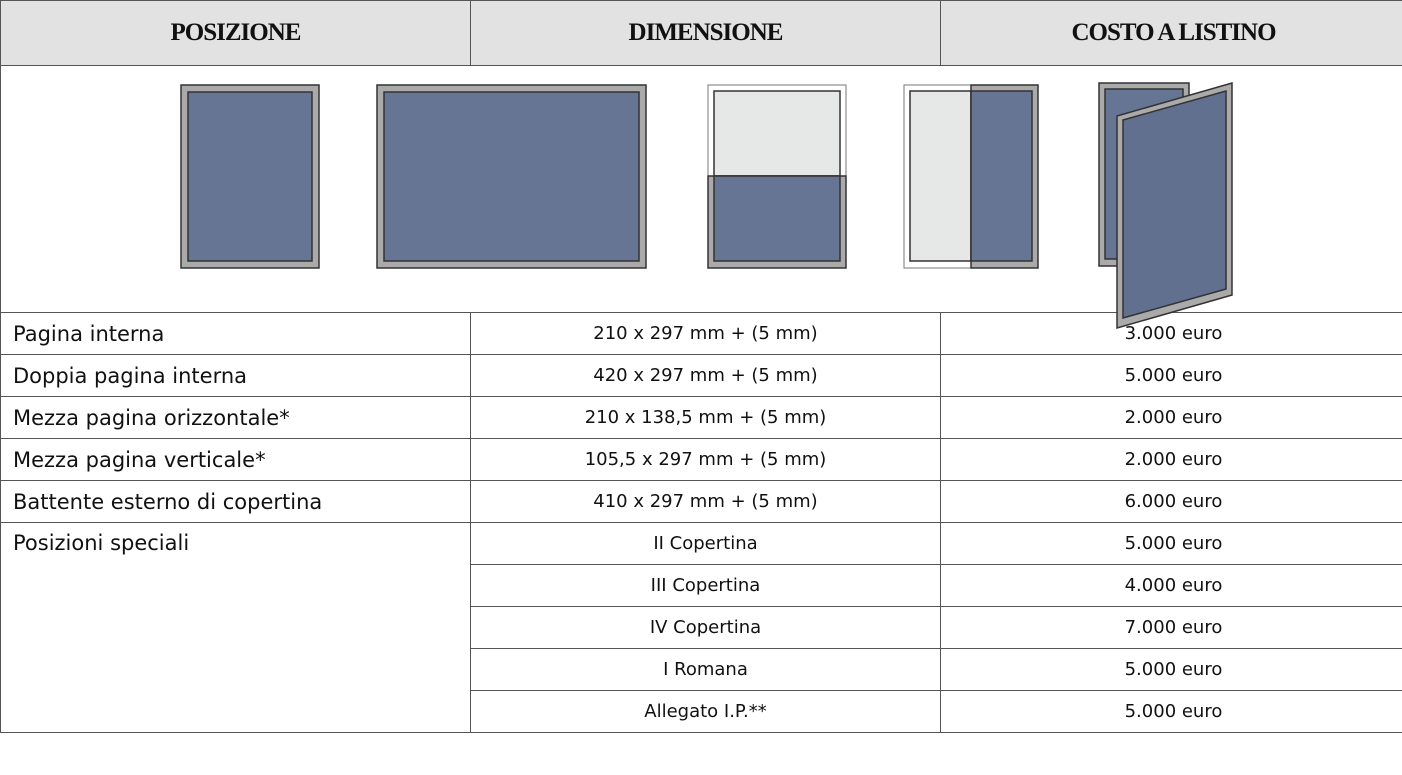  I want to click on dimension-cell: I Romana, so click(705, 669).